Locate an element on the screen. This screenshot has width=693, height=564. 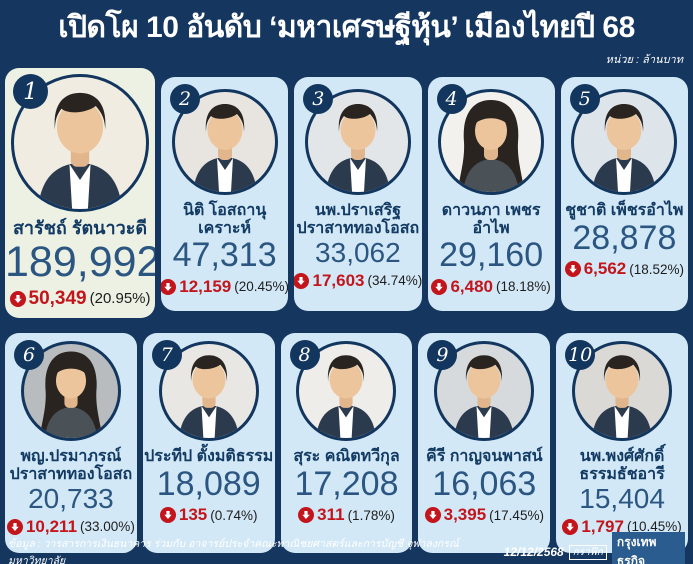
change-percent: (18.18%) is located at coordinates (523, 287).